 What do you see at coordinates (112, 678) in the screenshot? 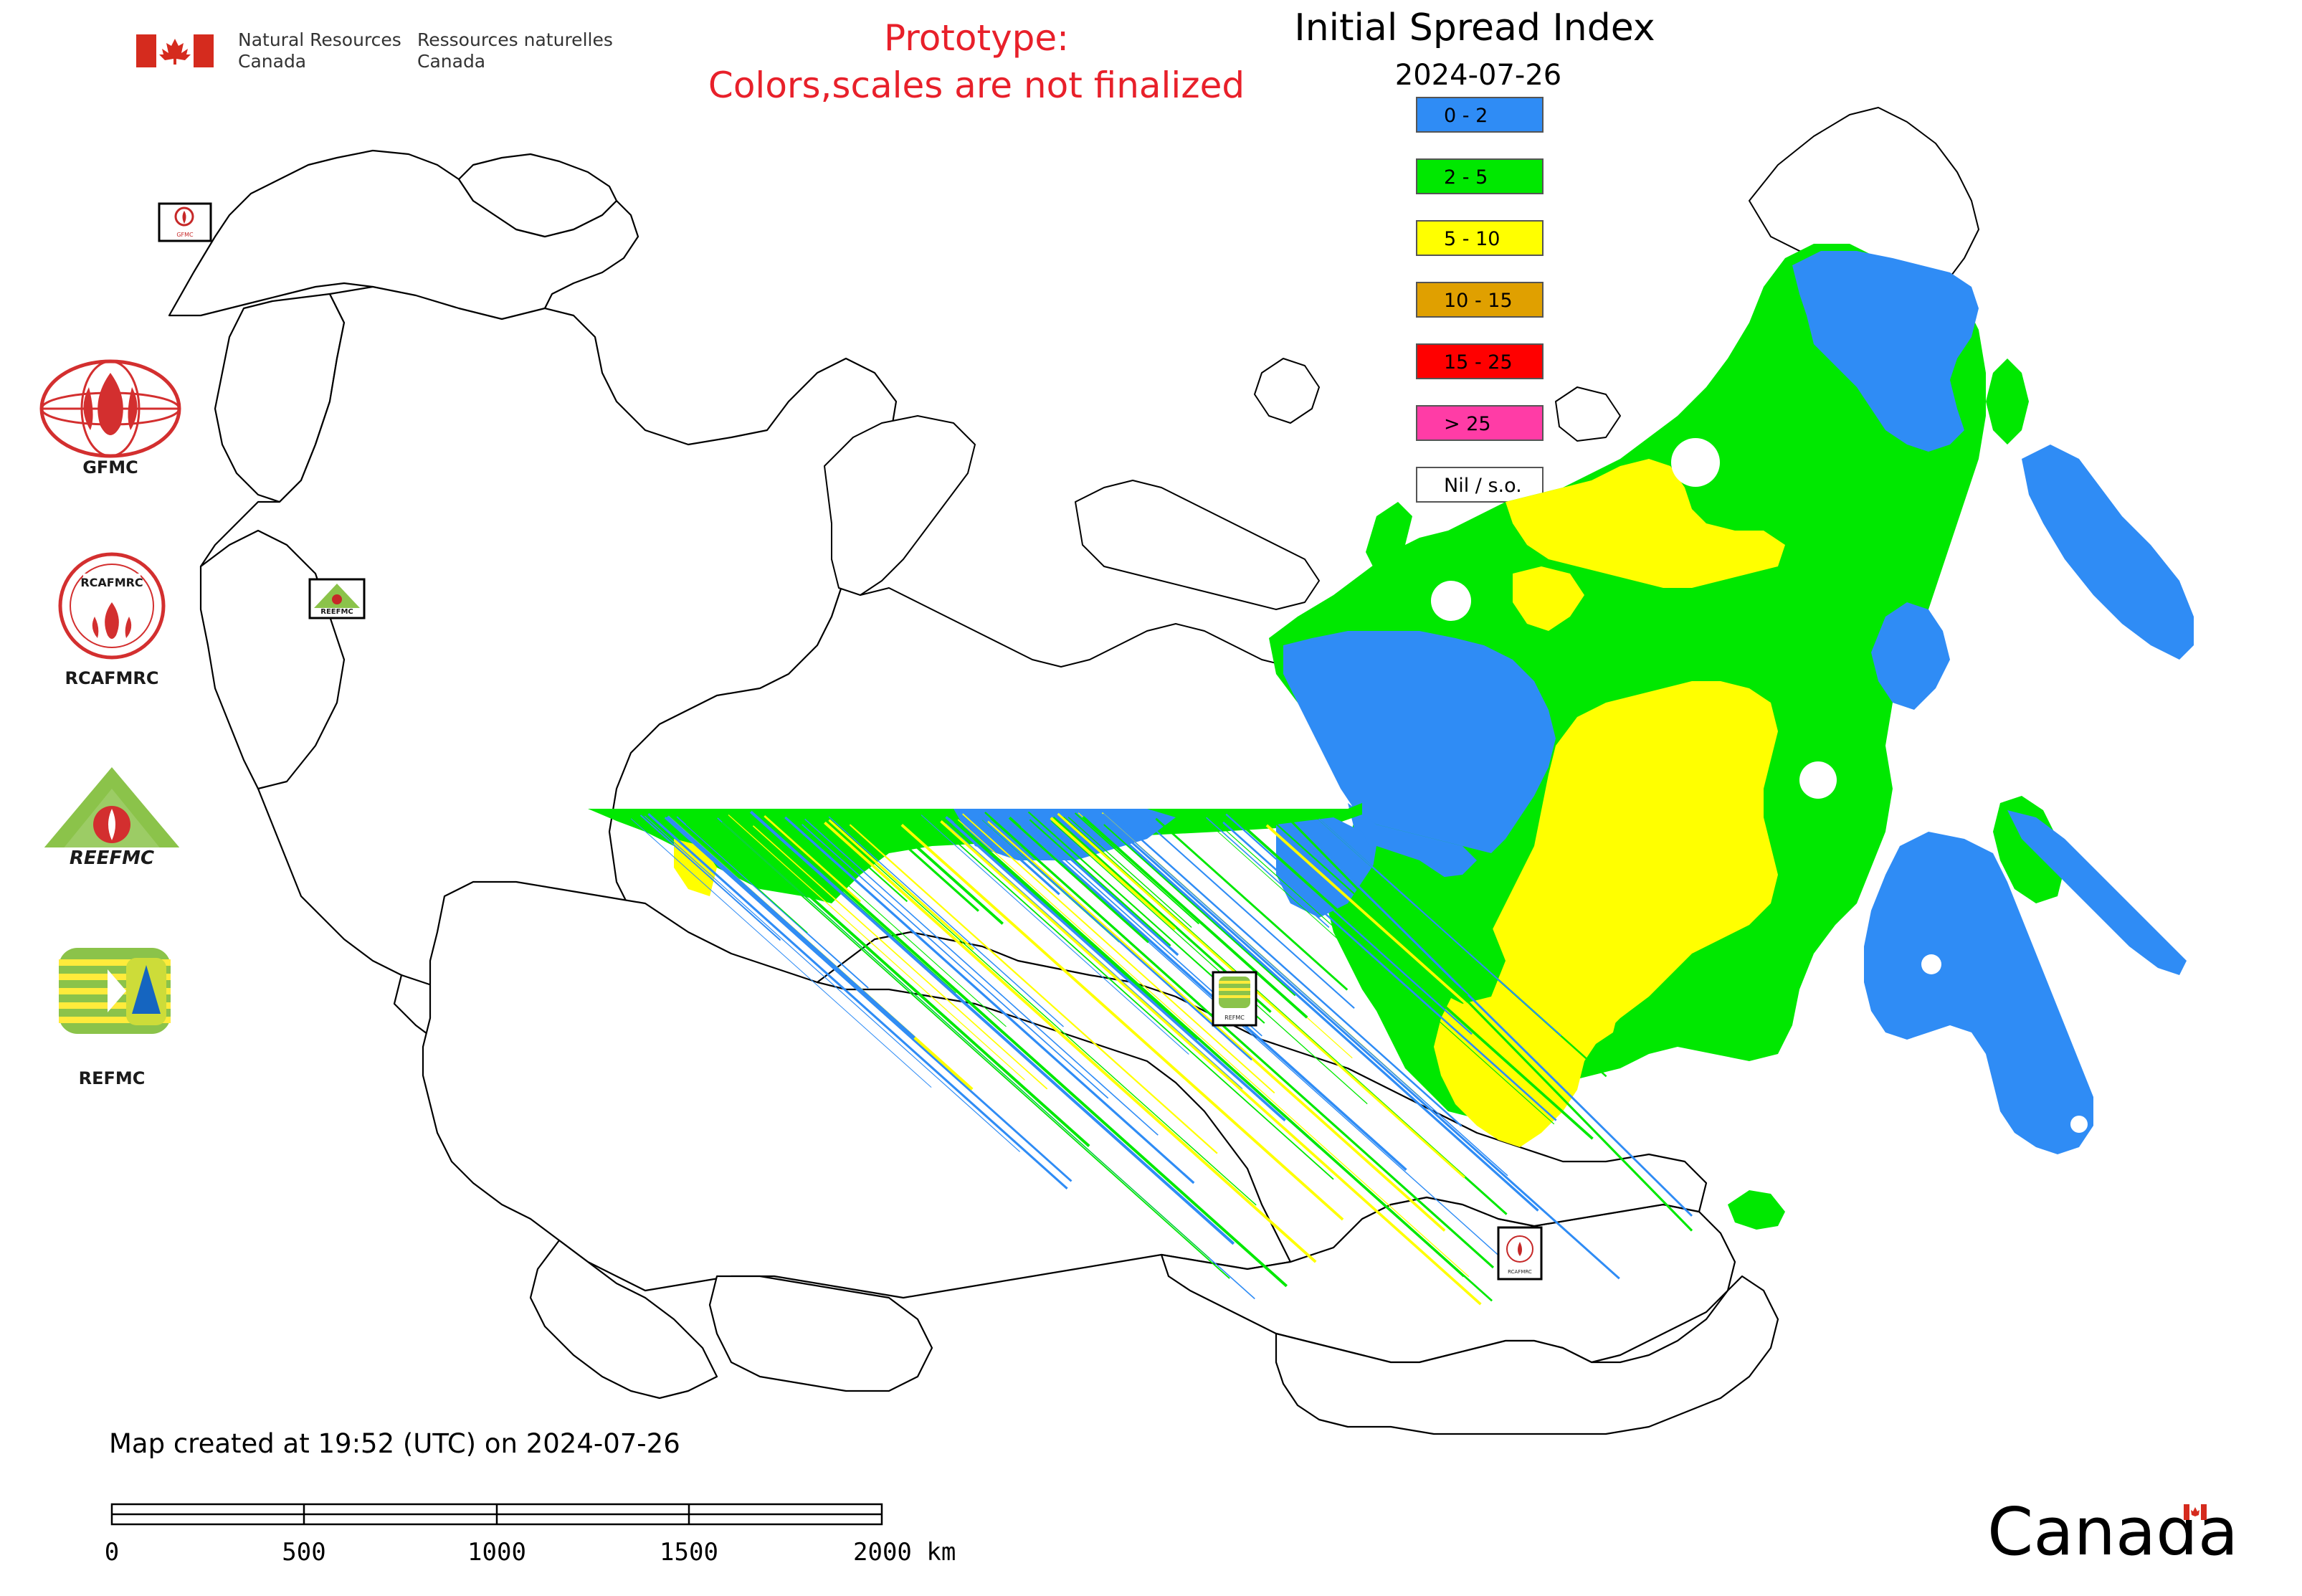
I see `logo-label: RCAFMRC` at bounding box center [112, 678].